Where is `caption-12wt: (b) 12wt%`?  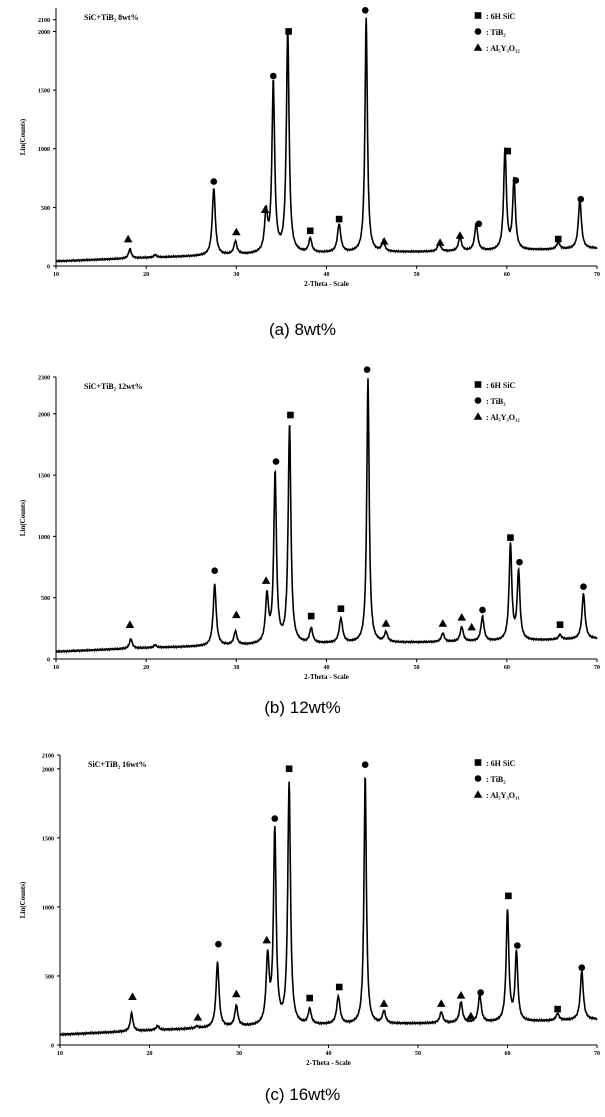 caption-12wt: (b) 12wt% is located at coordinates (302, 707).